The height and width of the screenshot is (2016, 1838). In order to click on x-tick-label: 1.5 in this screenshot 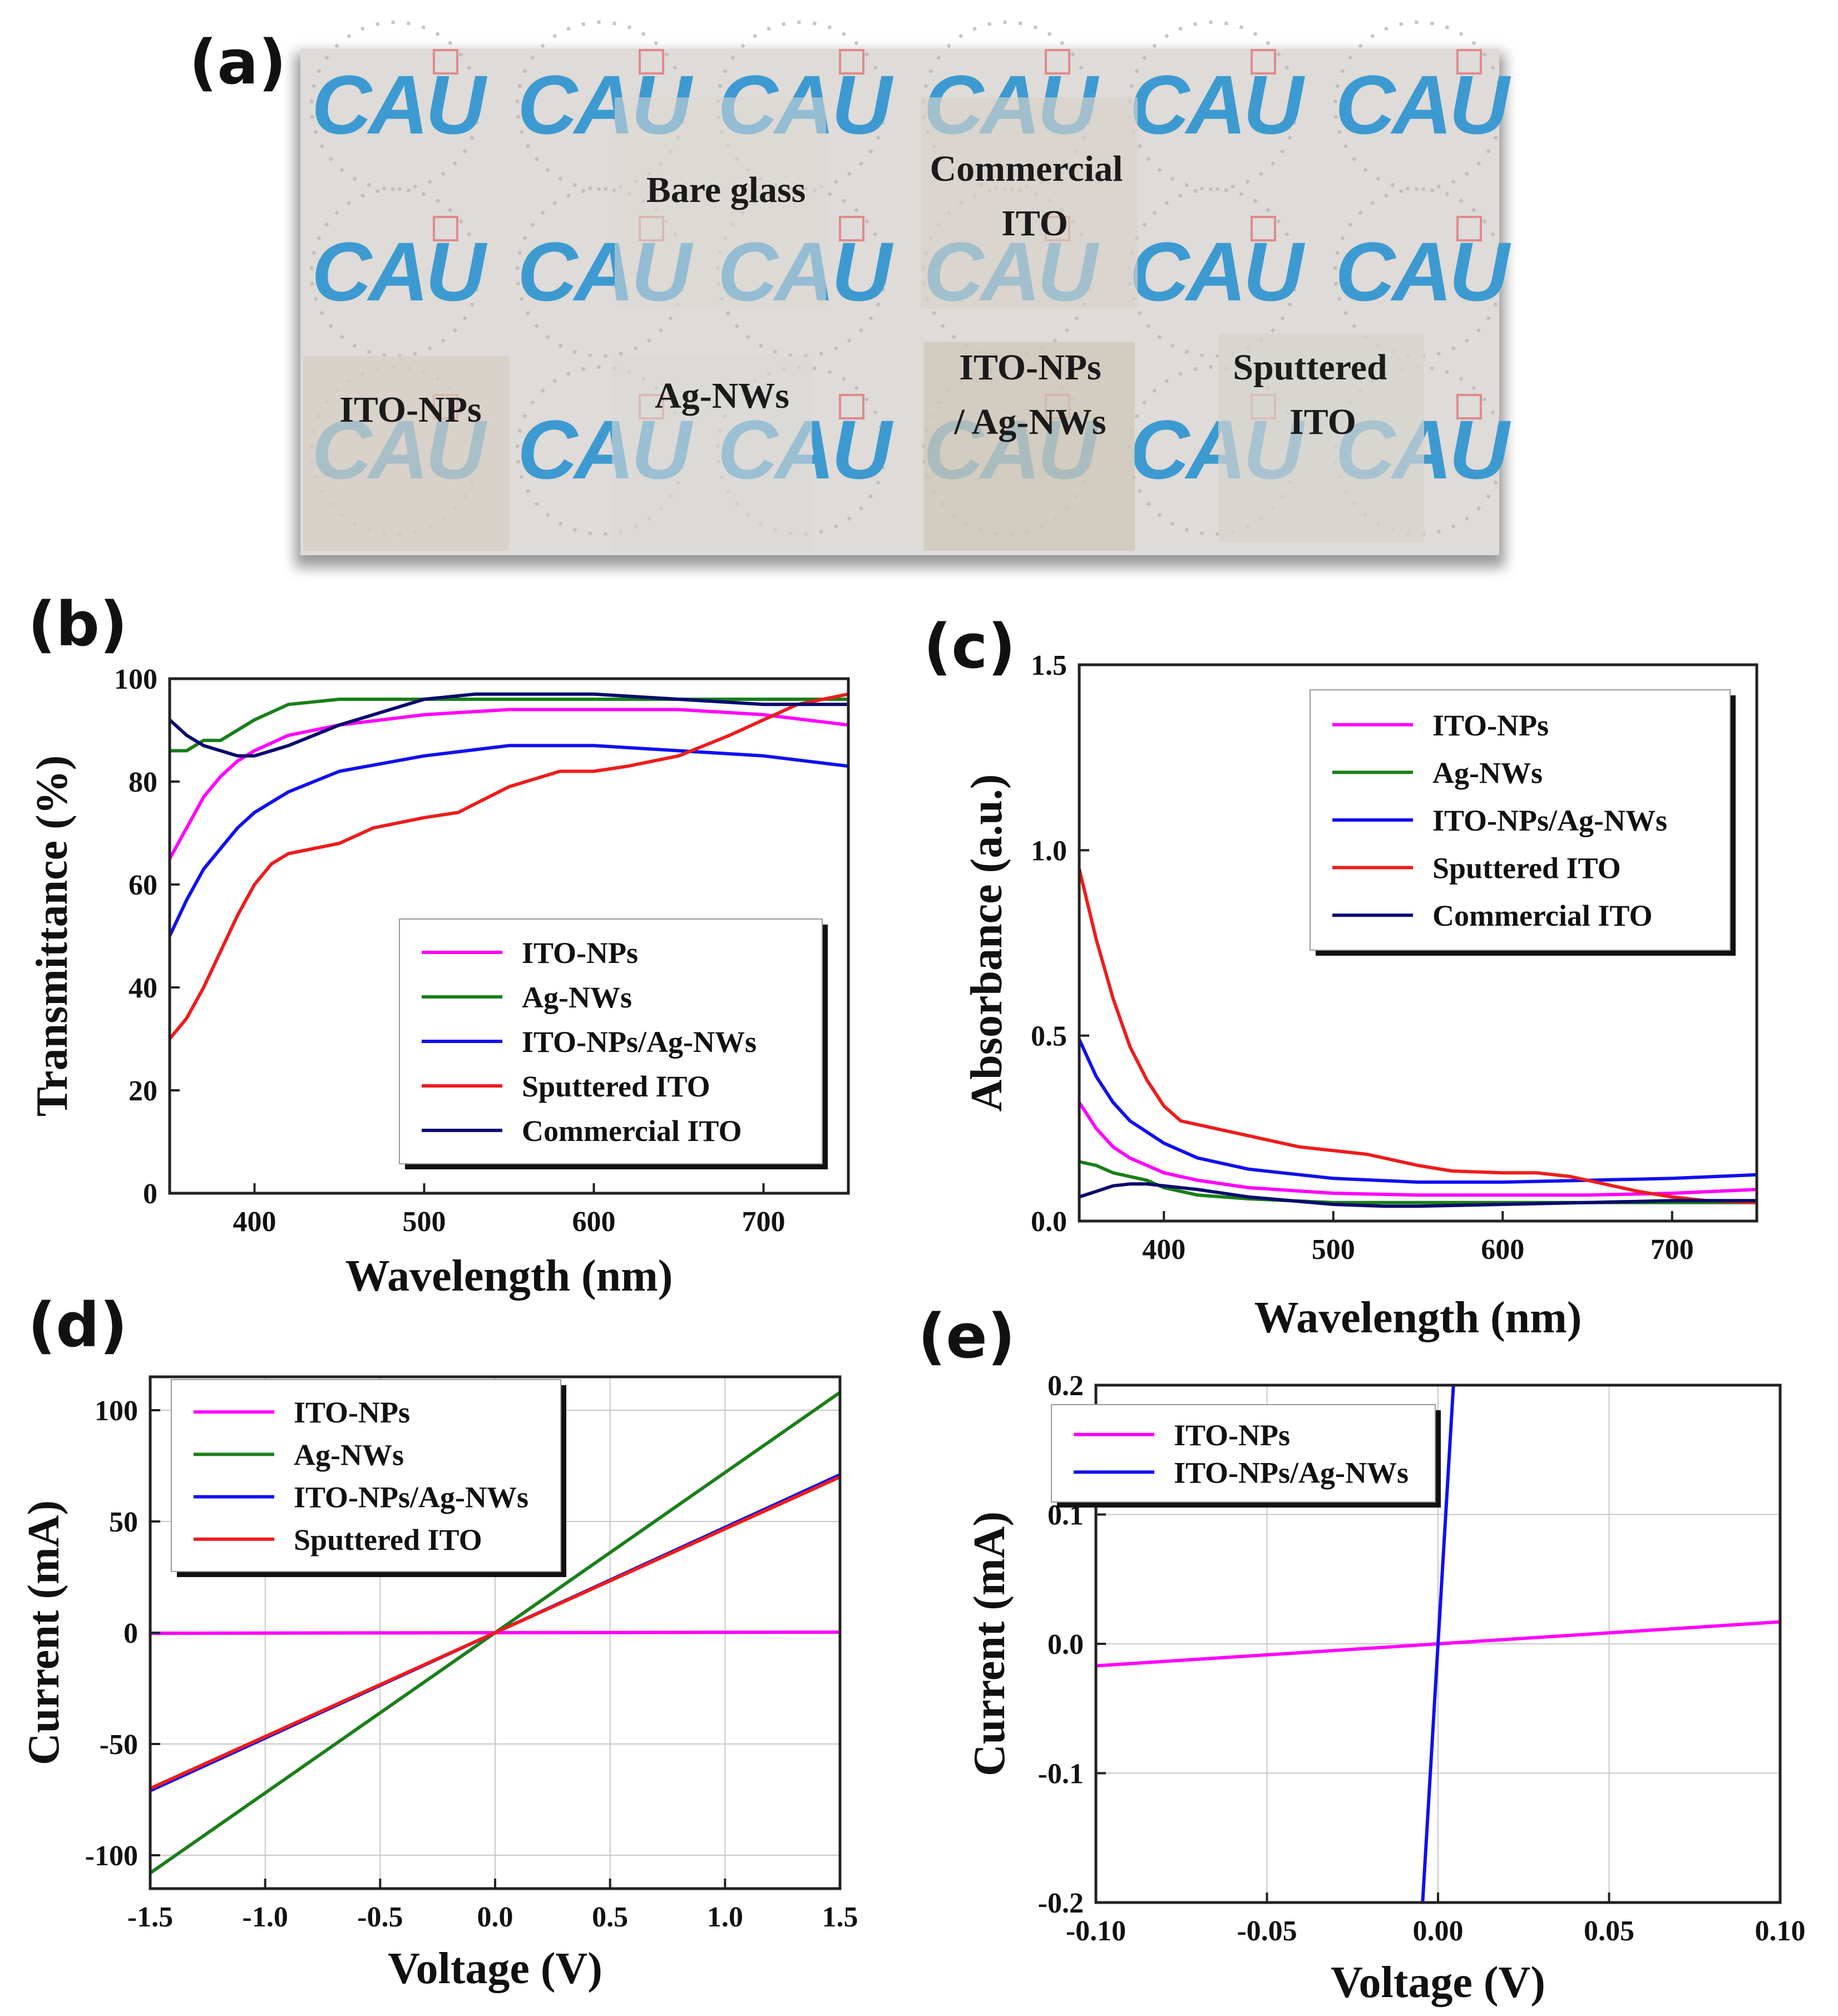, I will do `click(840, 1917)`.